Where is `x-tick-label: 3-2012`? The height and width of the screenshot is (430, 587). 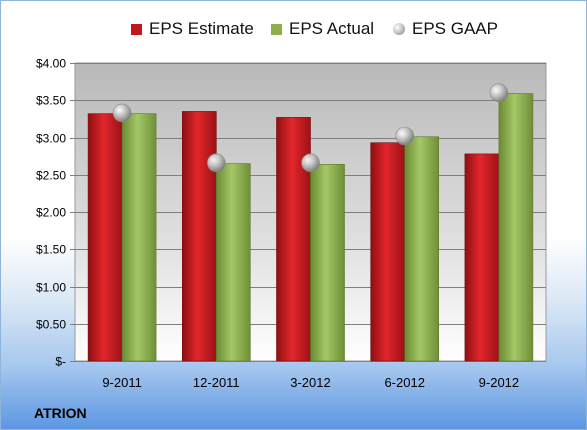
x-tick-label: 3-2012 is located at coordinates (310, 382).